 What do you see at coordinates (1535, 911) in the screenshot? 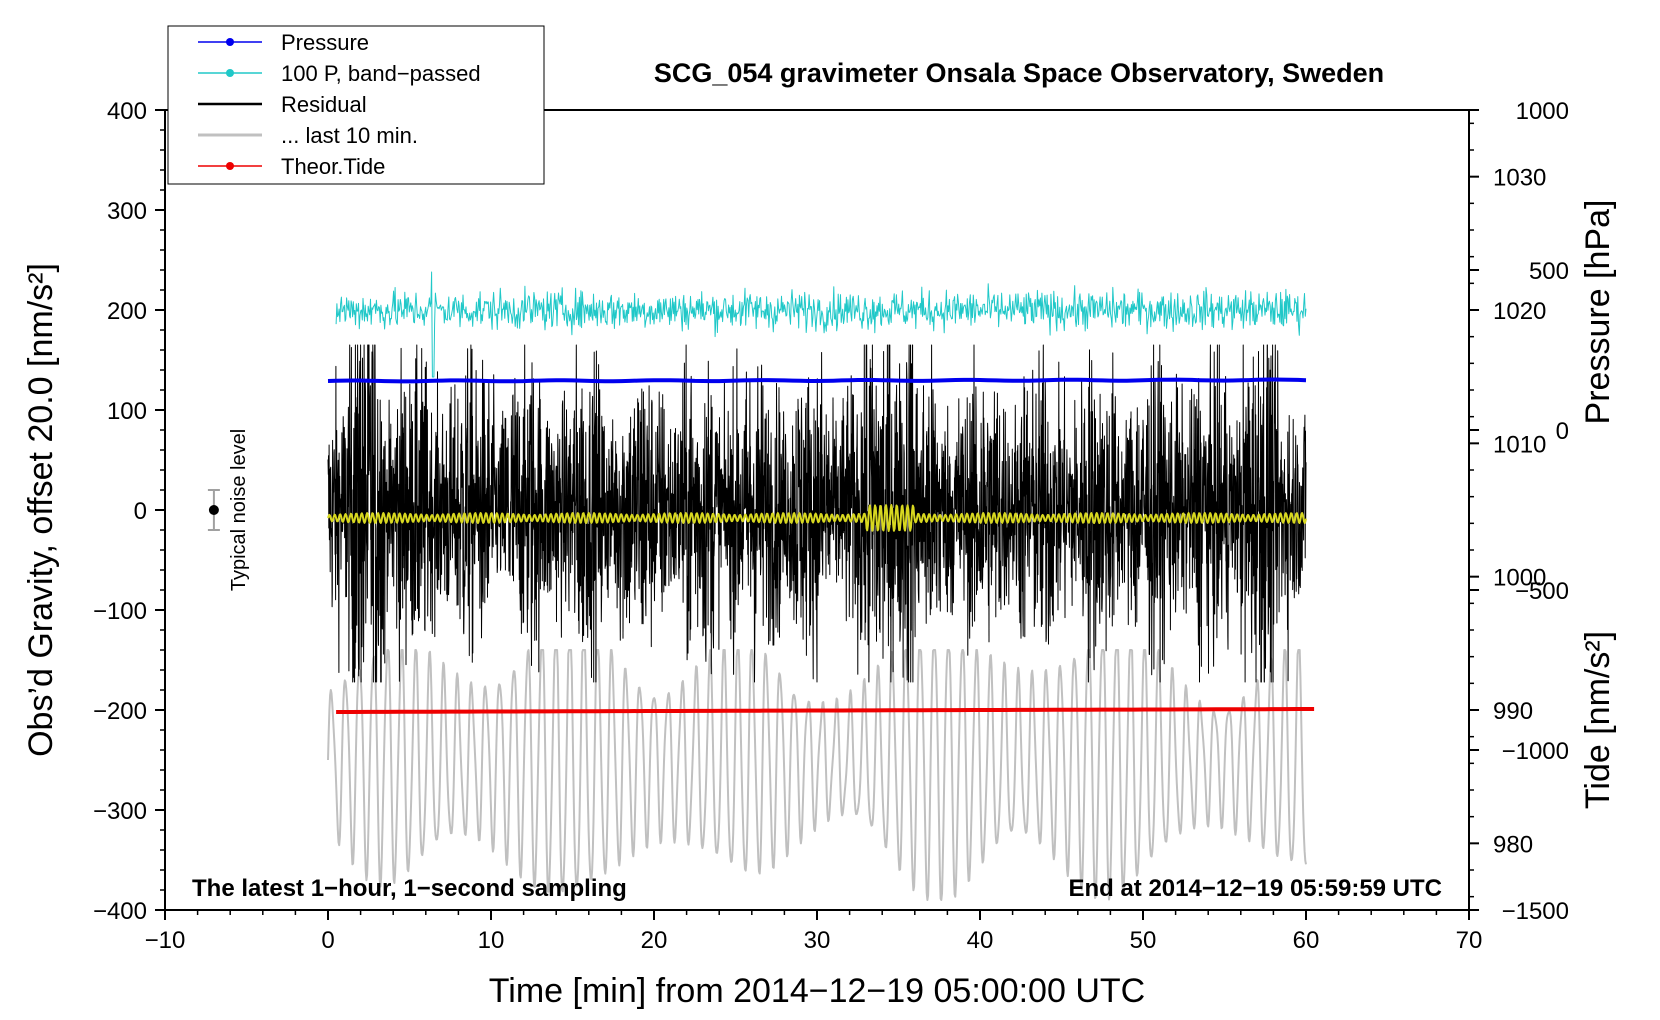
I see `tide-tick-label: −1500` at bounding box center [1535, 911].